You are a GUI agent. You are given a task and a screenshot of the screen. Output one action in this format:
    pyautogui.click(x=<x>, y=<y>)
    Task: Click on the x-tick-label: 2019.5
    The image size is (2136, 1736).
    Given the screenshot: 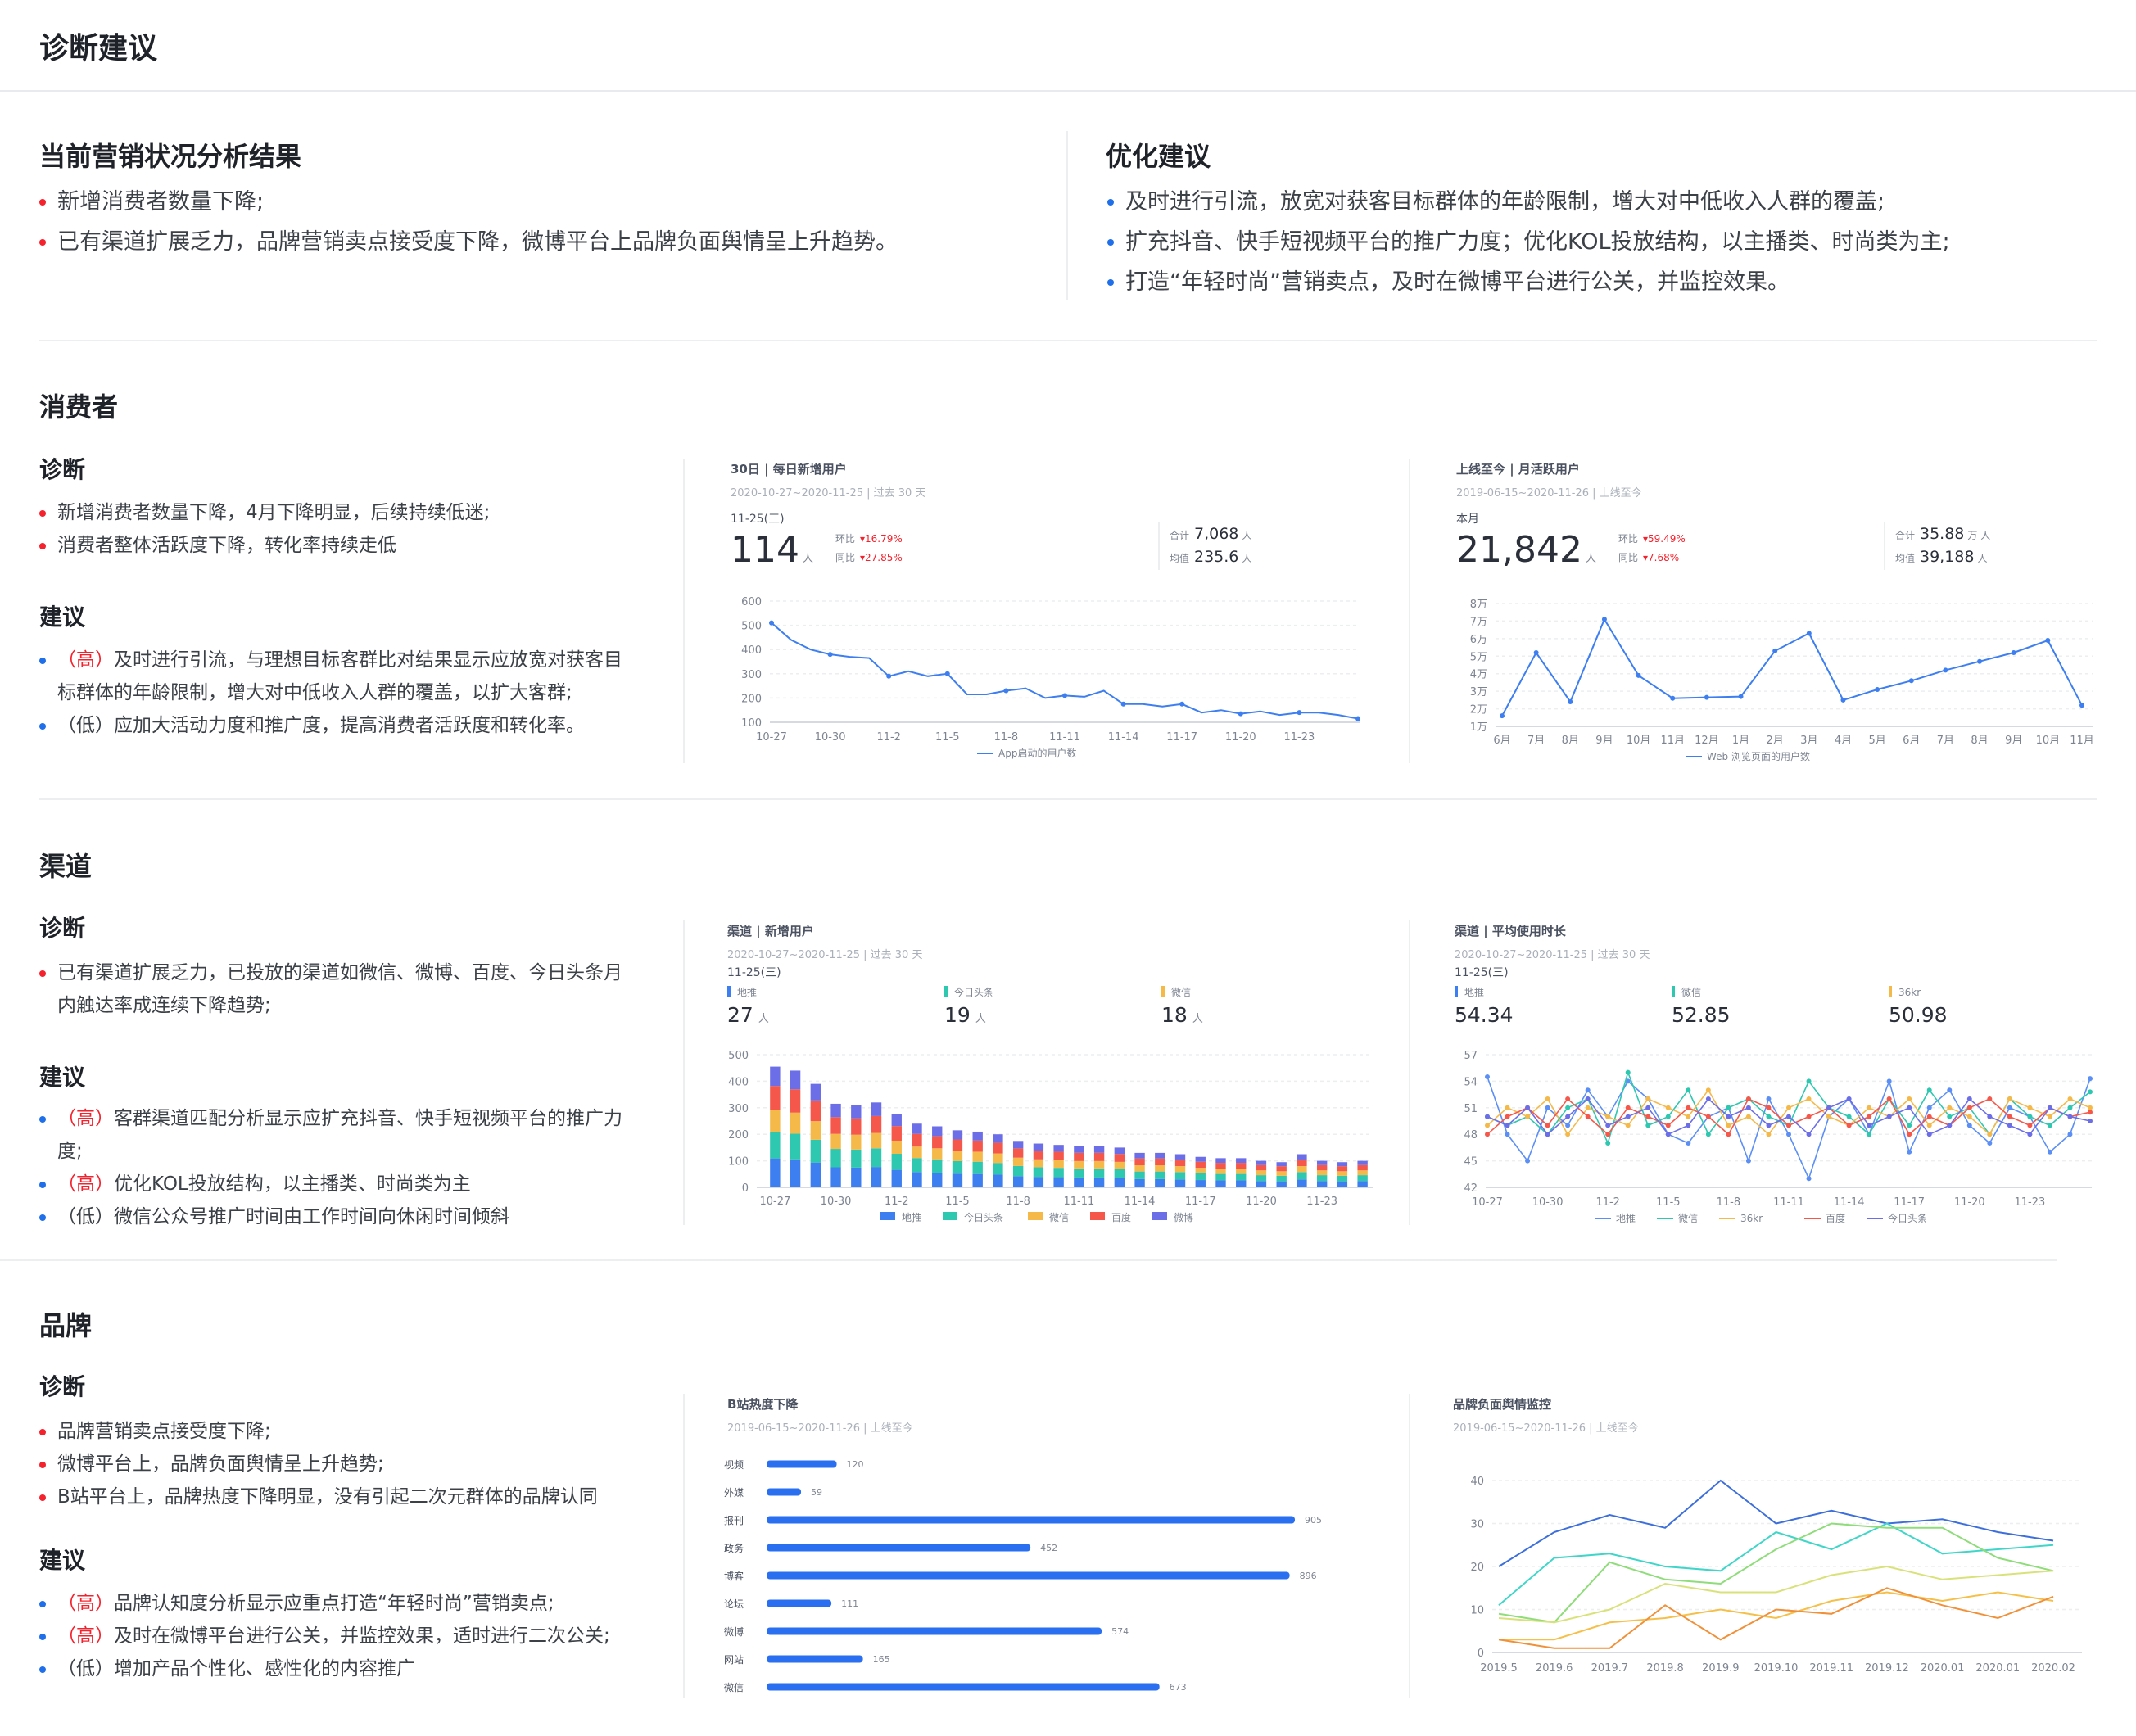 What is the action you would take?
    pyautogui.click(x=1499, y=1668)
    